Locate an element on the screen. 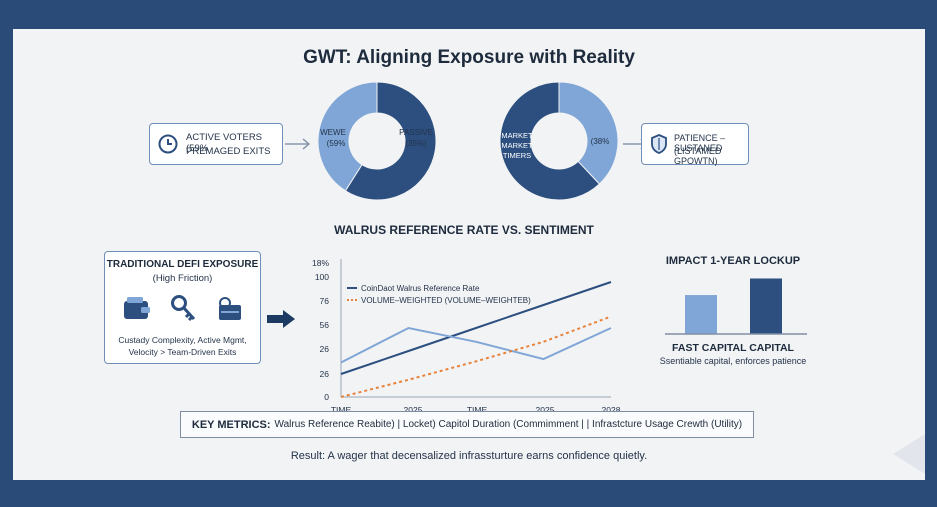  bar-chart-label: FAST CAPITAL CAPITAL is located at coordinates (733, 348).